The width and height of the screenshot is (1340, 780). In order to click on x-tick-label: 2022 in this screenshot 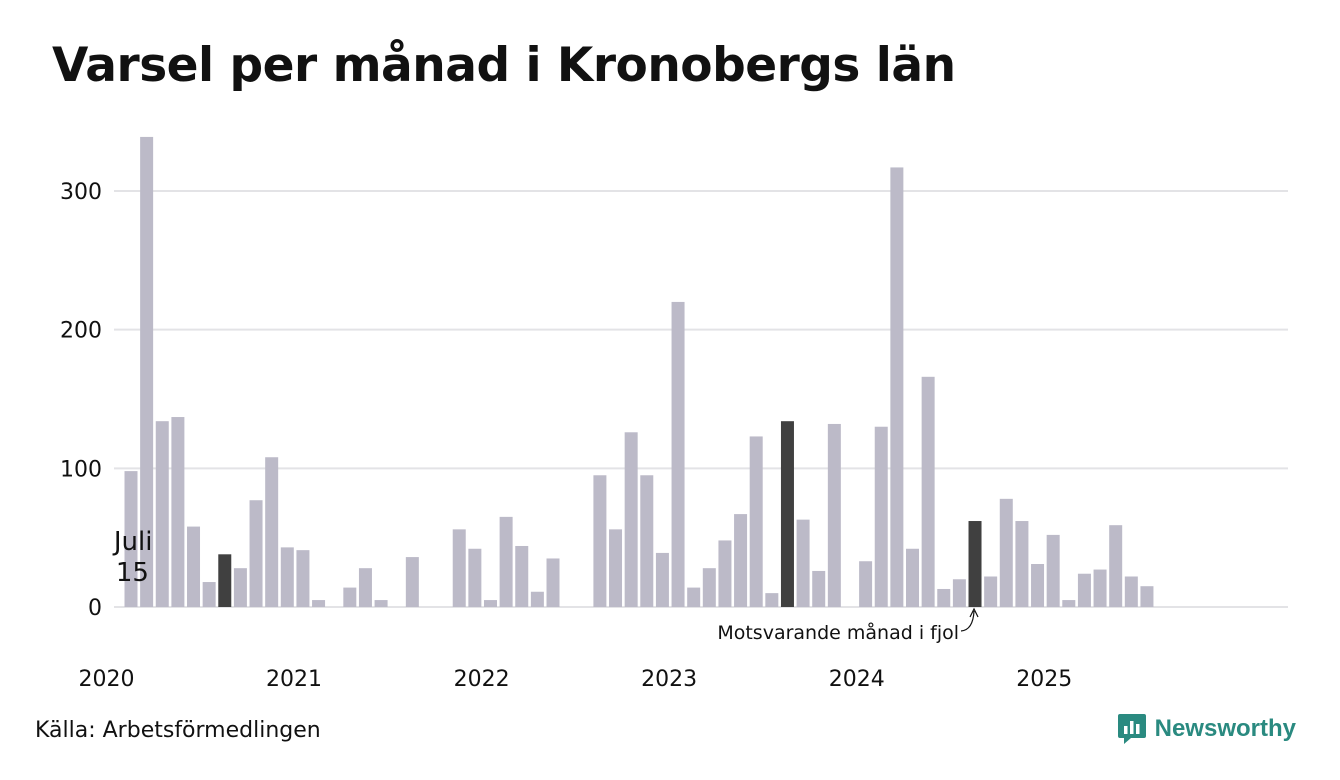, I will do `click(482, 679)`.